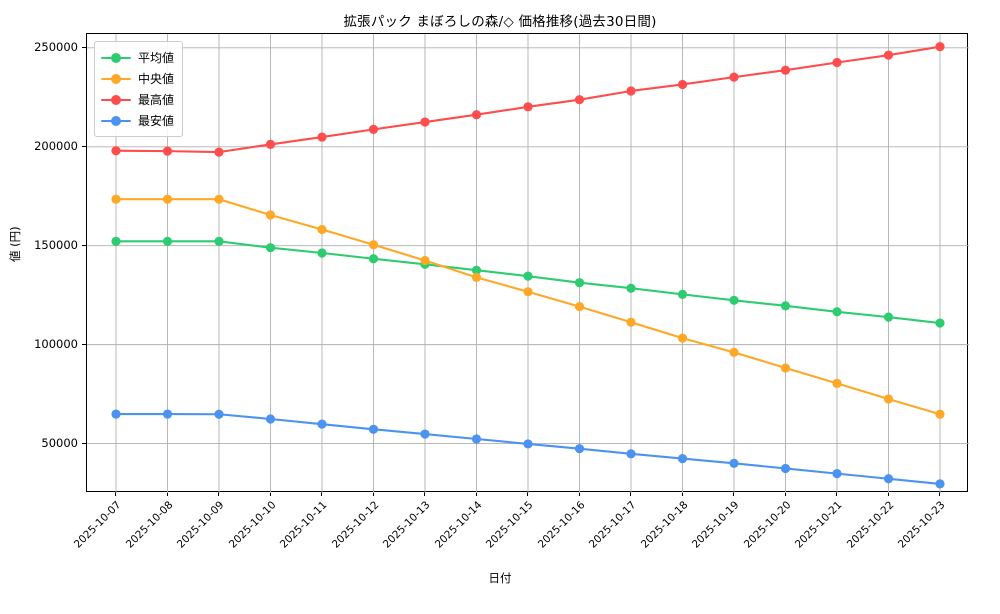  Describe the element at coordinates (561, 525) in the screenshot. I see `x-tick-label: 2025-10-16` at that location.